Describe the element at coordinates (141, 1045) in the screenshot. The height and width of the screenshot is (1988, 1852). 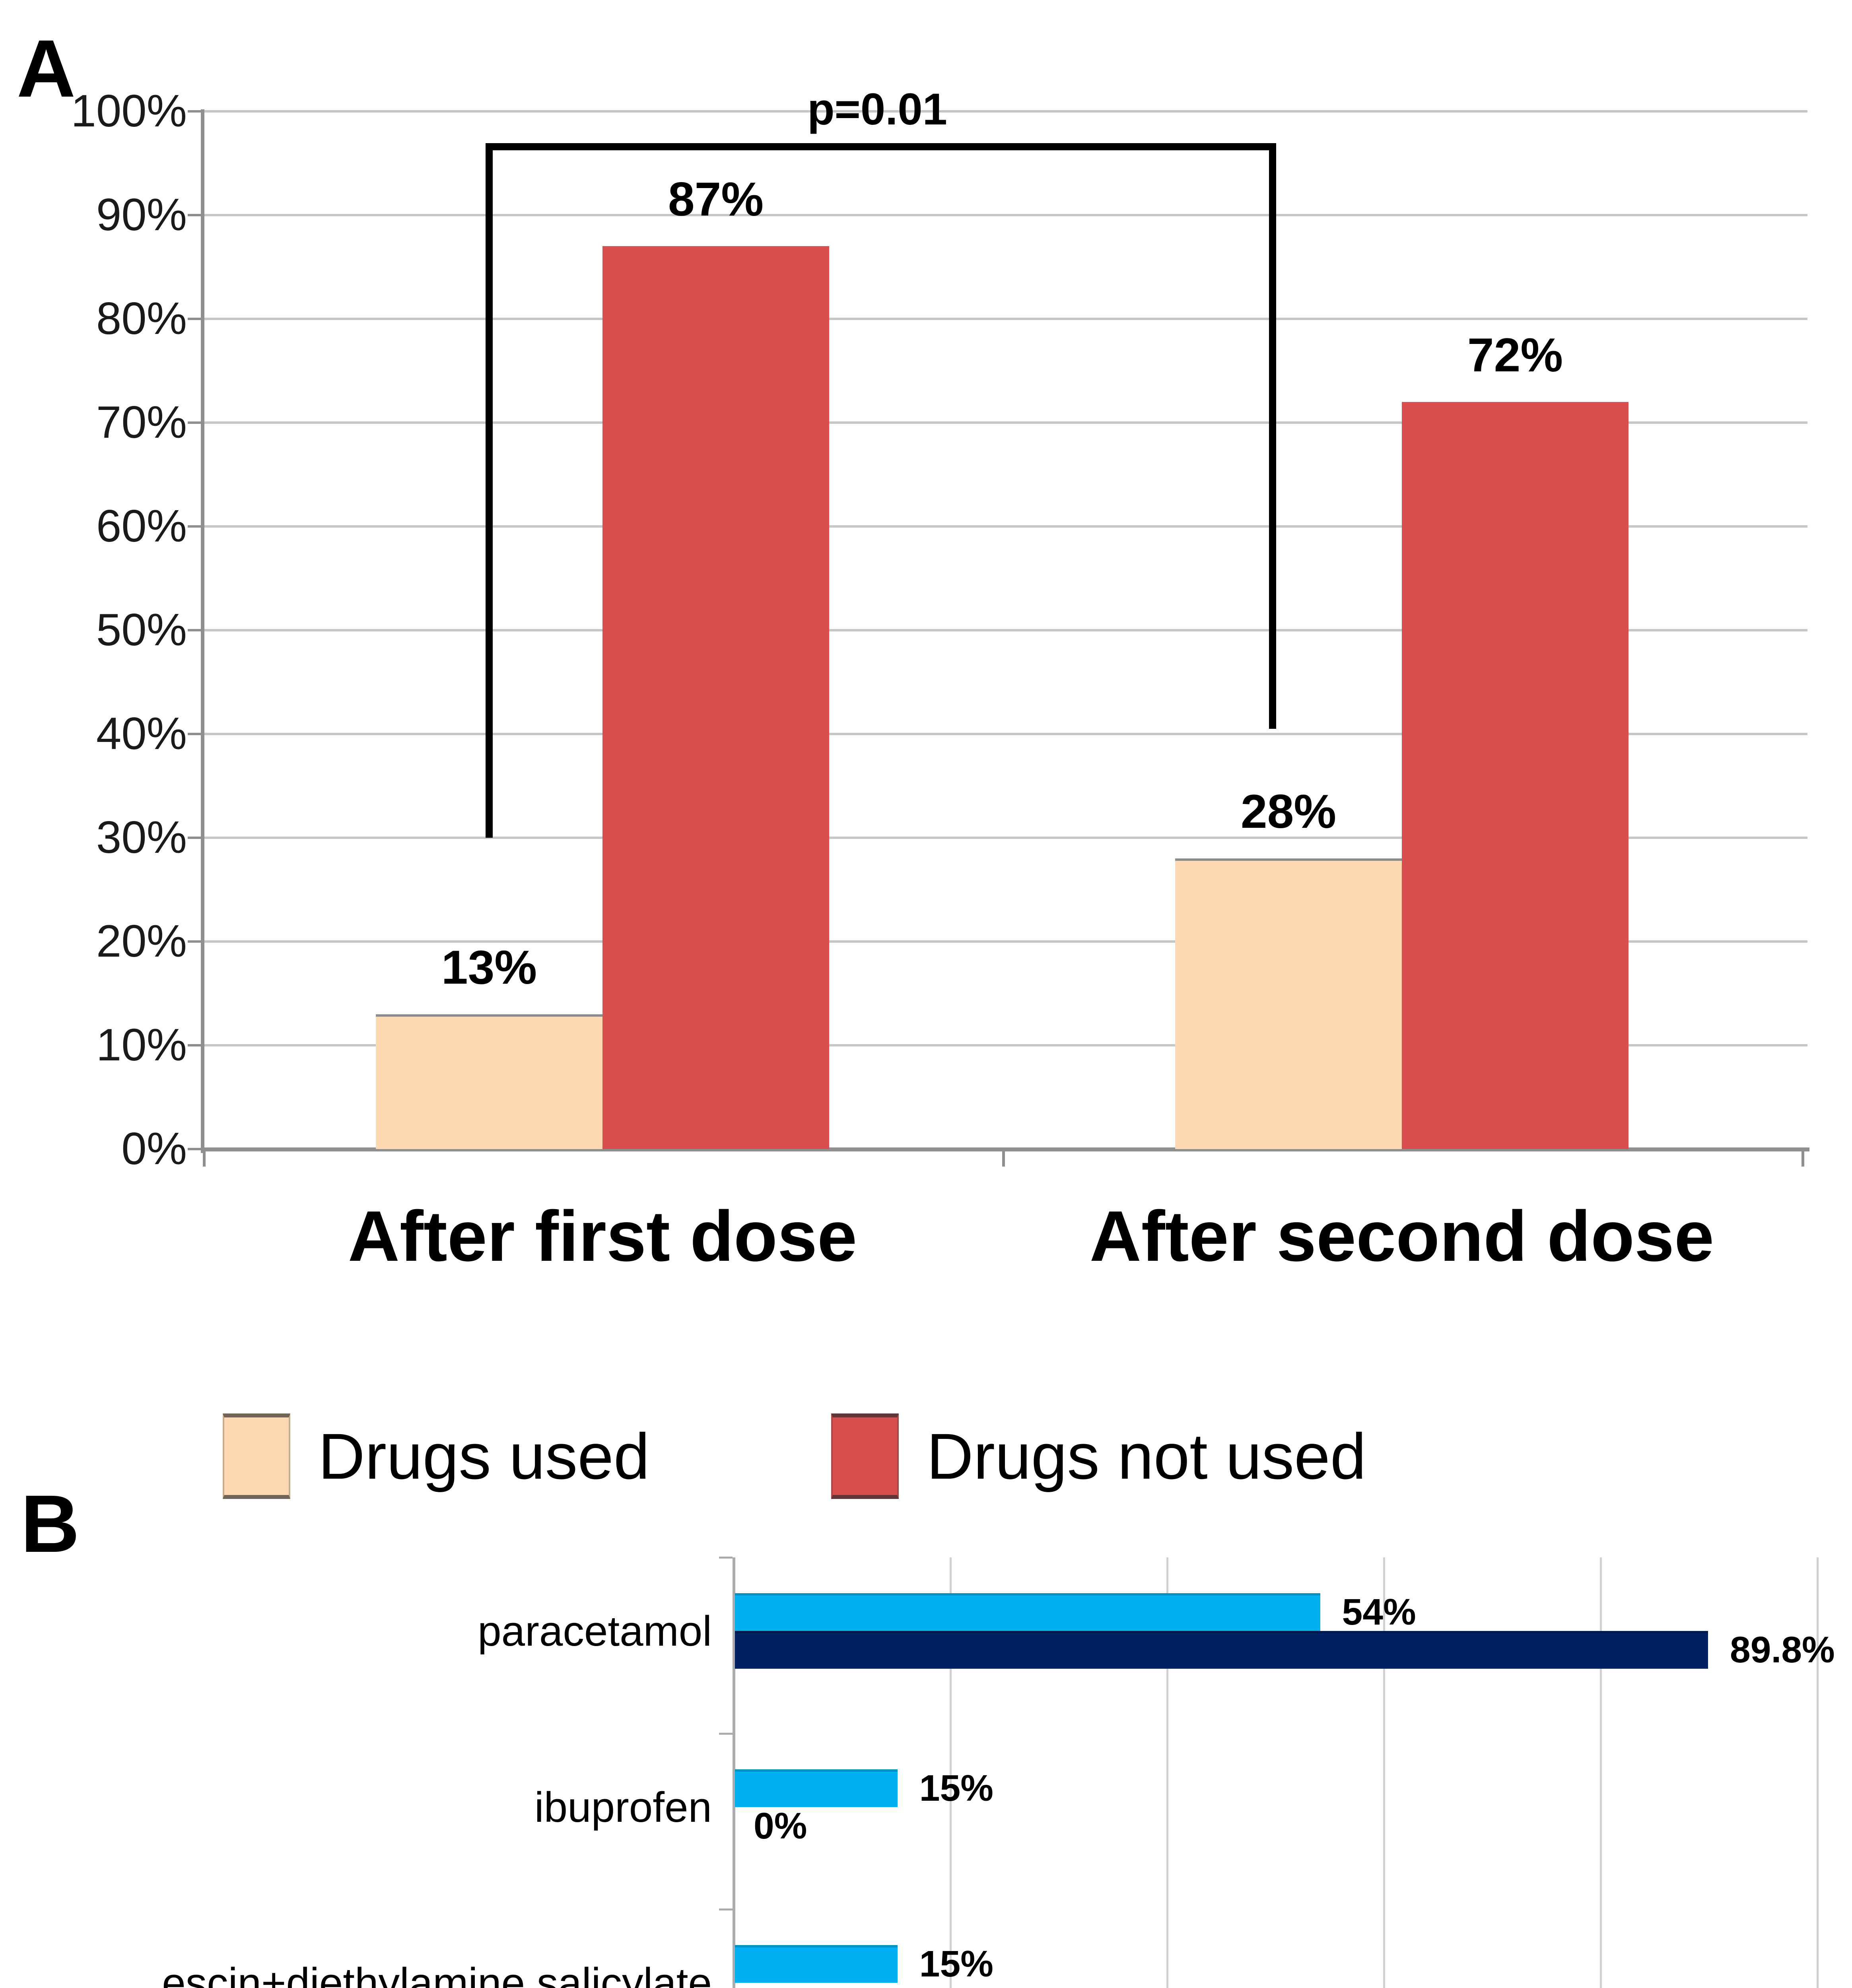
I see `y-axis-tick-label: 10%` at that location.